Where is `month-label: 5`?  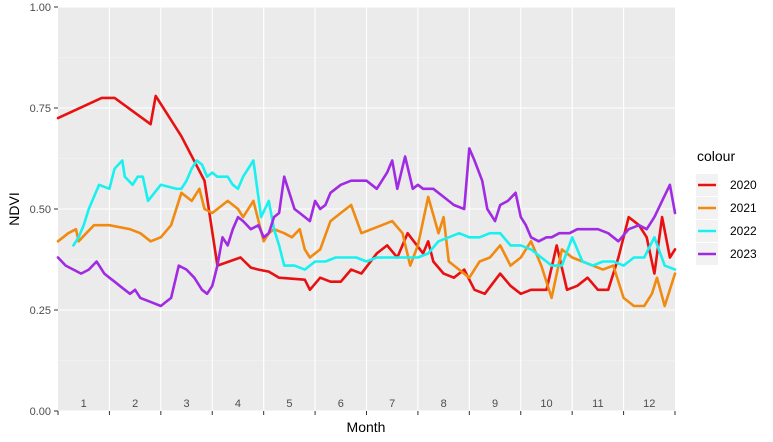 month-label: 5 is located at coordinates (289, 404).